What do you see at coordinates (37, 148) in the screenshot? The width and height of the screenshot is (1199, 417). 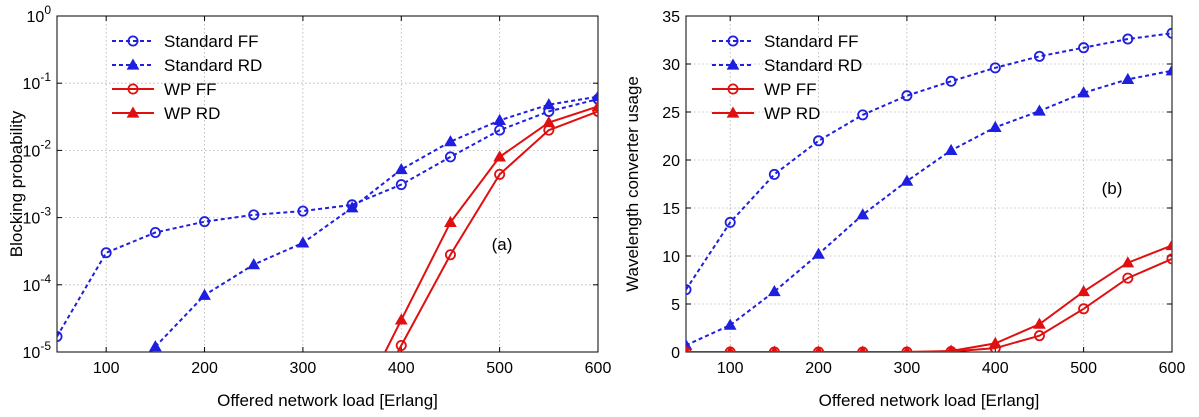 I see `y-tick-label: 10⁻²` at bounding box center [37, 148].